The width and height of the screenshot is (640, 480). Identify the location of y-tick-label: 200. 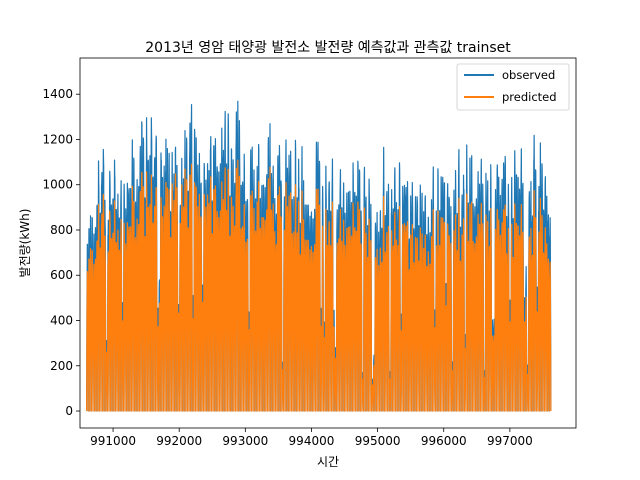
(61, 366).